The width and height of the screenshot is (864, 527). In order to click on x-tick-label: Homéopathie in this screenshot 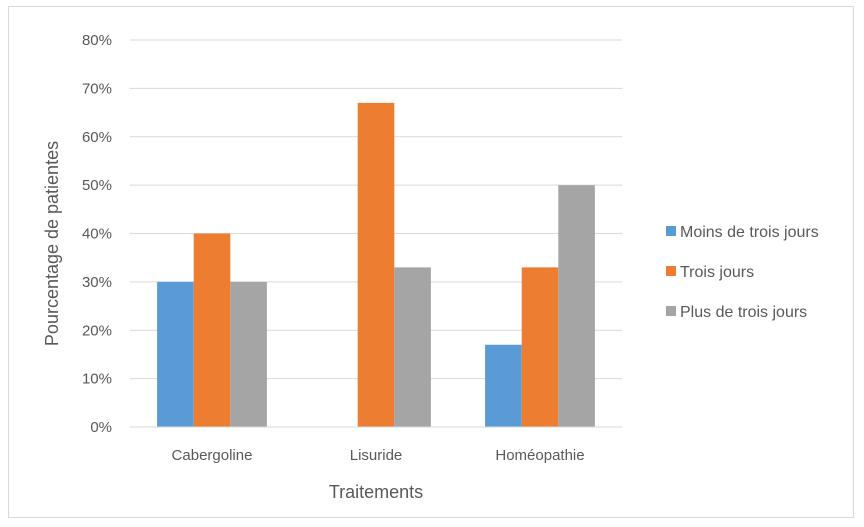, I will do `click(539, 455)`.